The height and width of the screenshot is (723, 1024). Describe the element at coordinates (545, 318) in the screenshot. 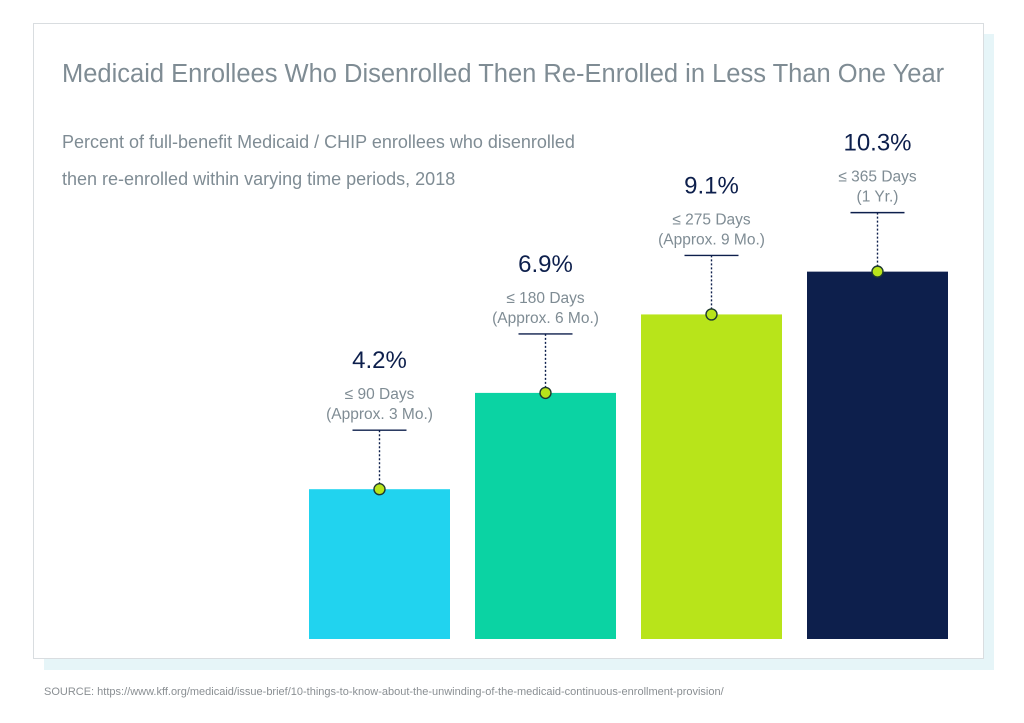

I see `category-label-2-line-2: (Approx. 6 Mo.)` at that location.